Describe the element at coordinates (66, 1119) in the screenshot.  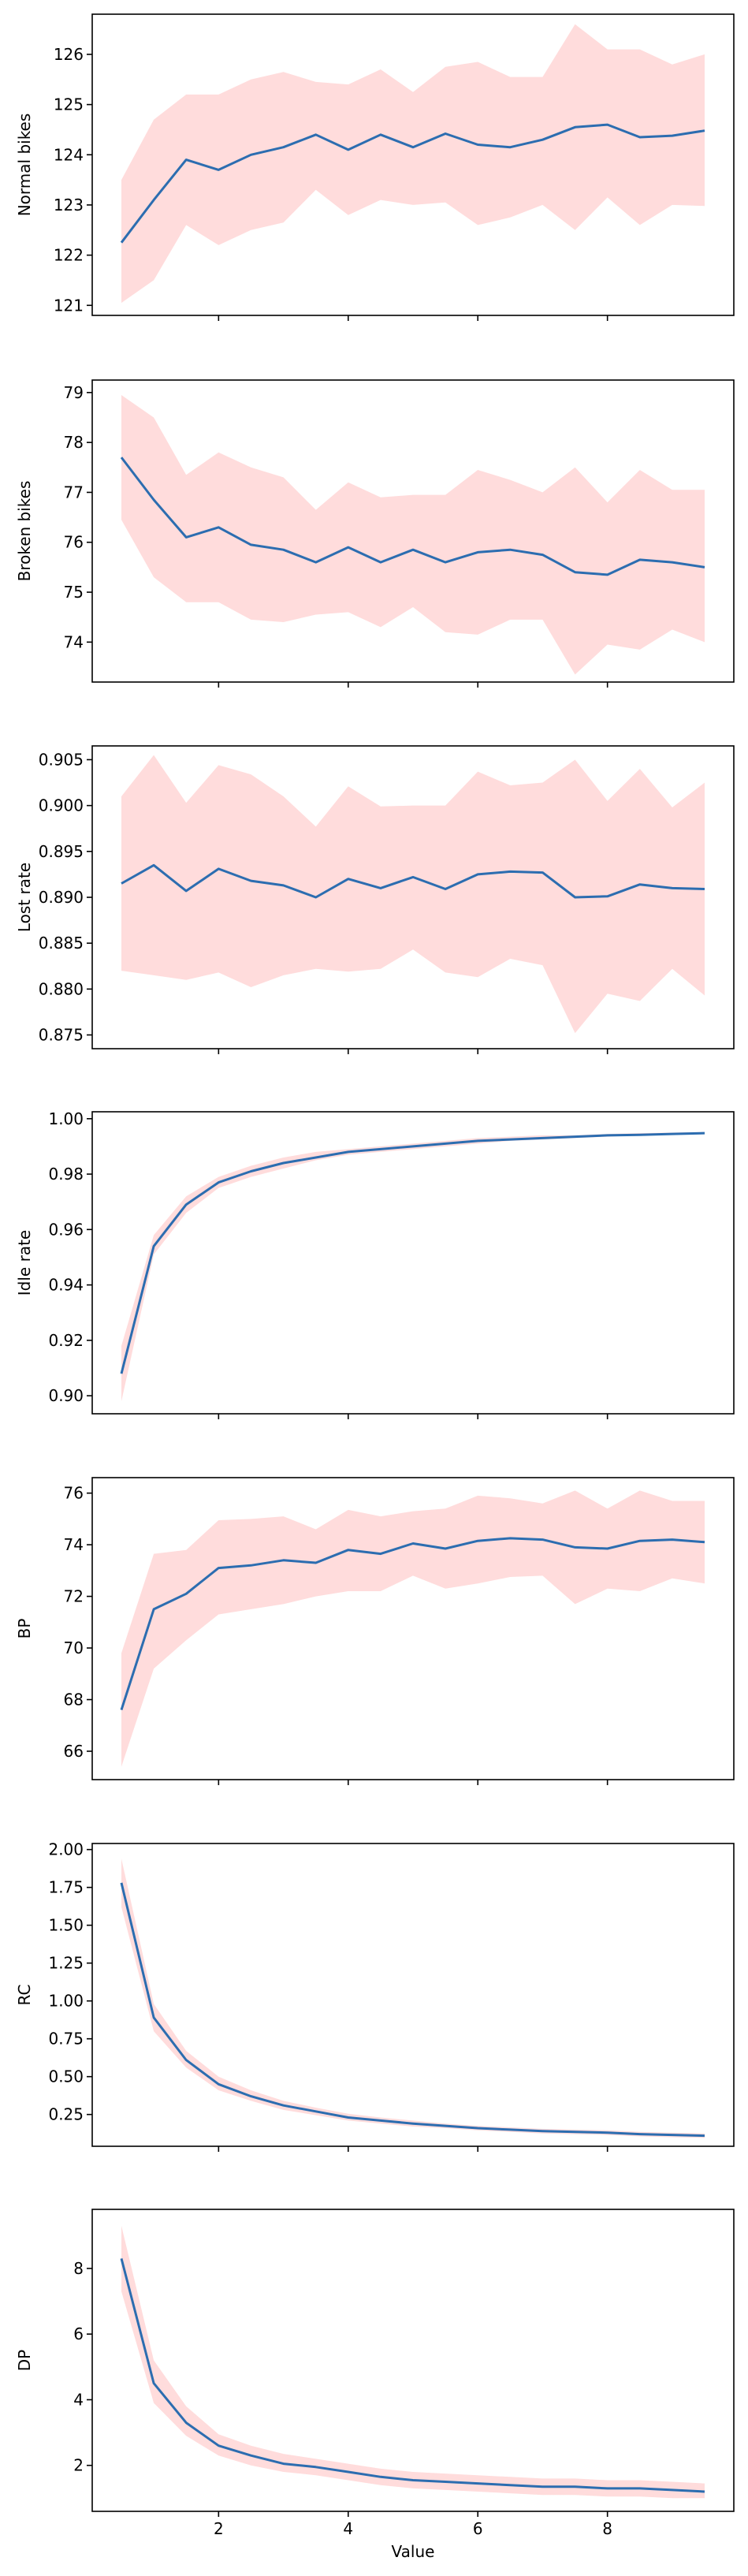
I see `y-tick-label-4-6: 1.00` at that location.